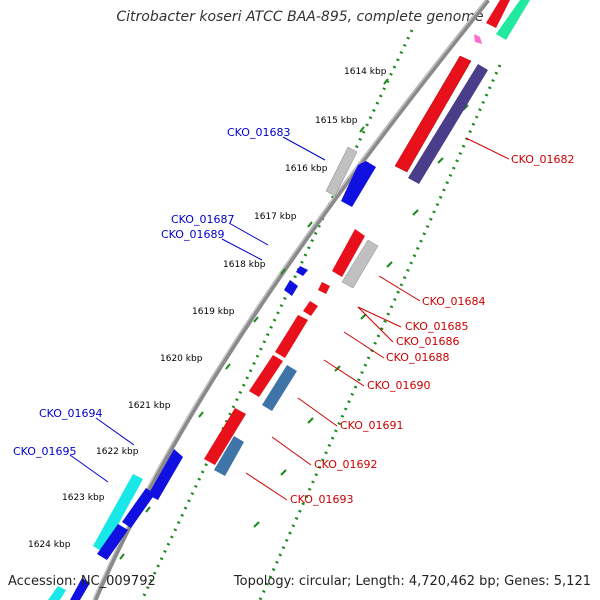  Describe the element at coordinates (498, 14) in the screenshot. I see `gene-red-top` at that location.